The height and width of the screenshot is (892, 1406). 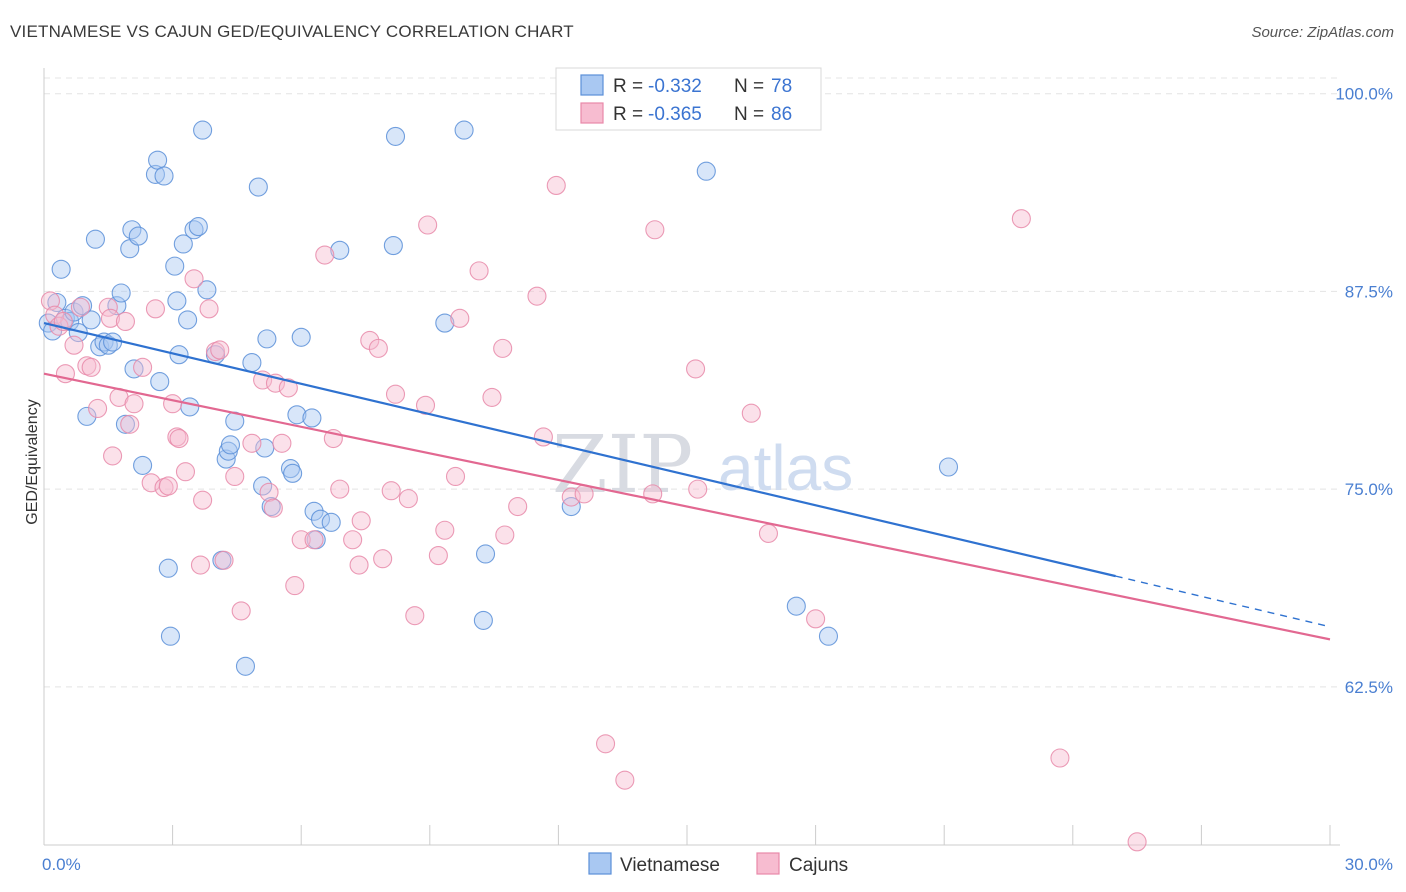 I want to click on y-tick-label-2: 75.0%, so click(x=1369, y=489).